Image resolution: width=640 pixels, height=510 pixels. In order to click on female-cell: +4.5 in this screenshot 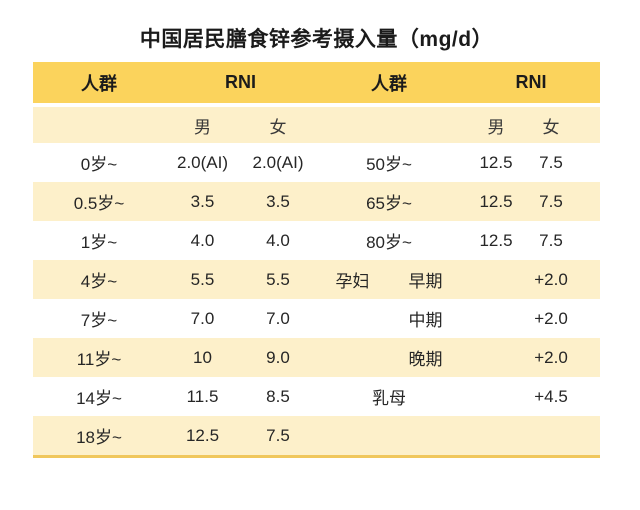, I will do `click(551, 396)`.